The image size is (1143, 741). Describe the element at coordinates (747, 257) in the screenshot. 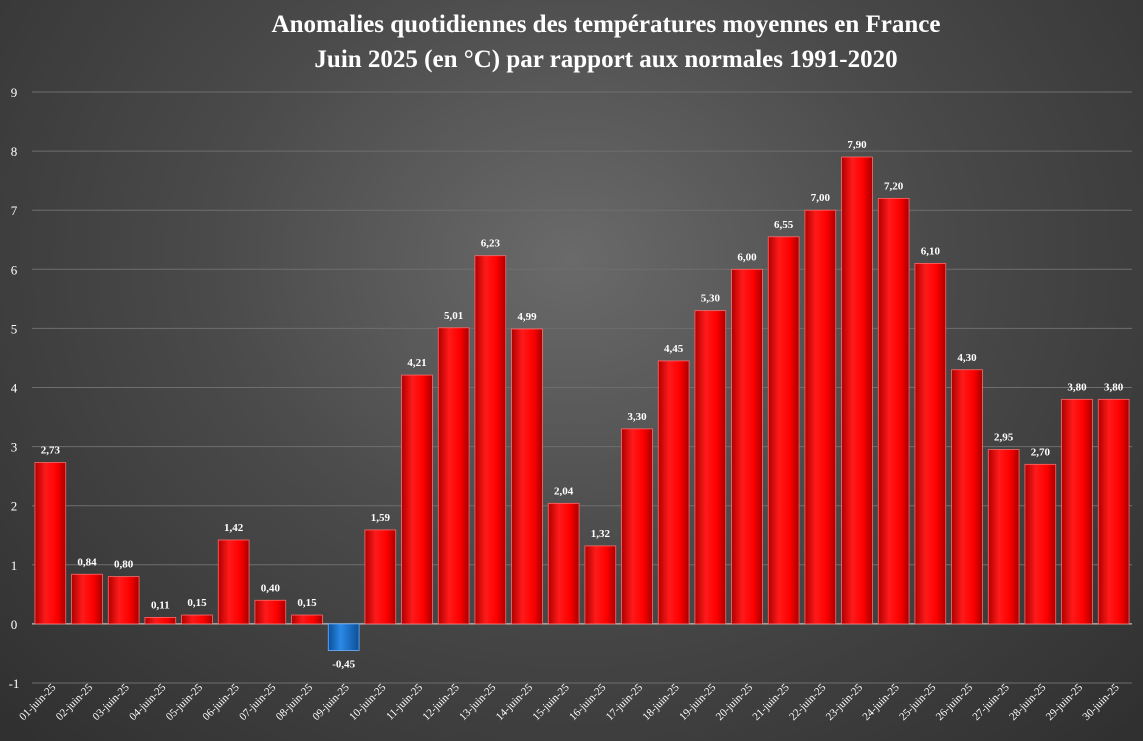

I see `data-label-20-juin-25: 6,00` at that location.